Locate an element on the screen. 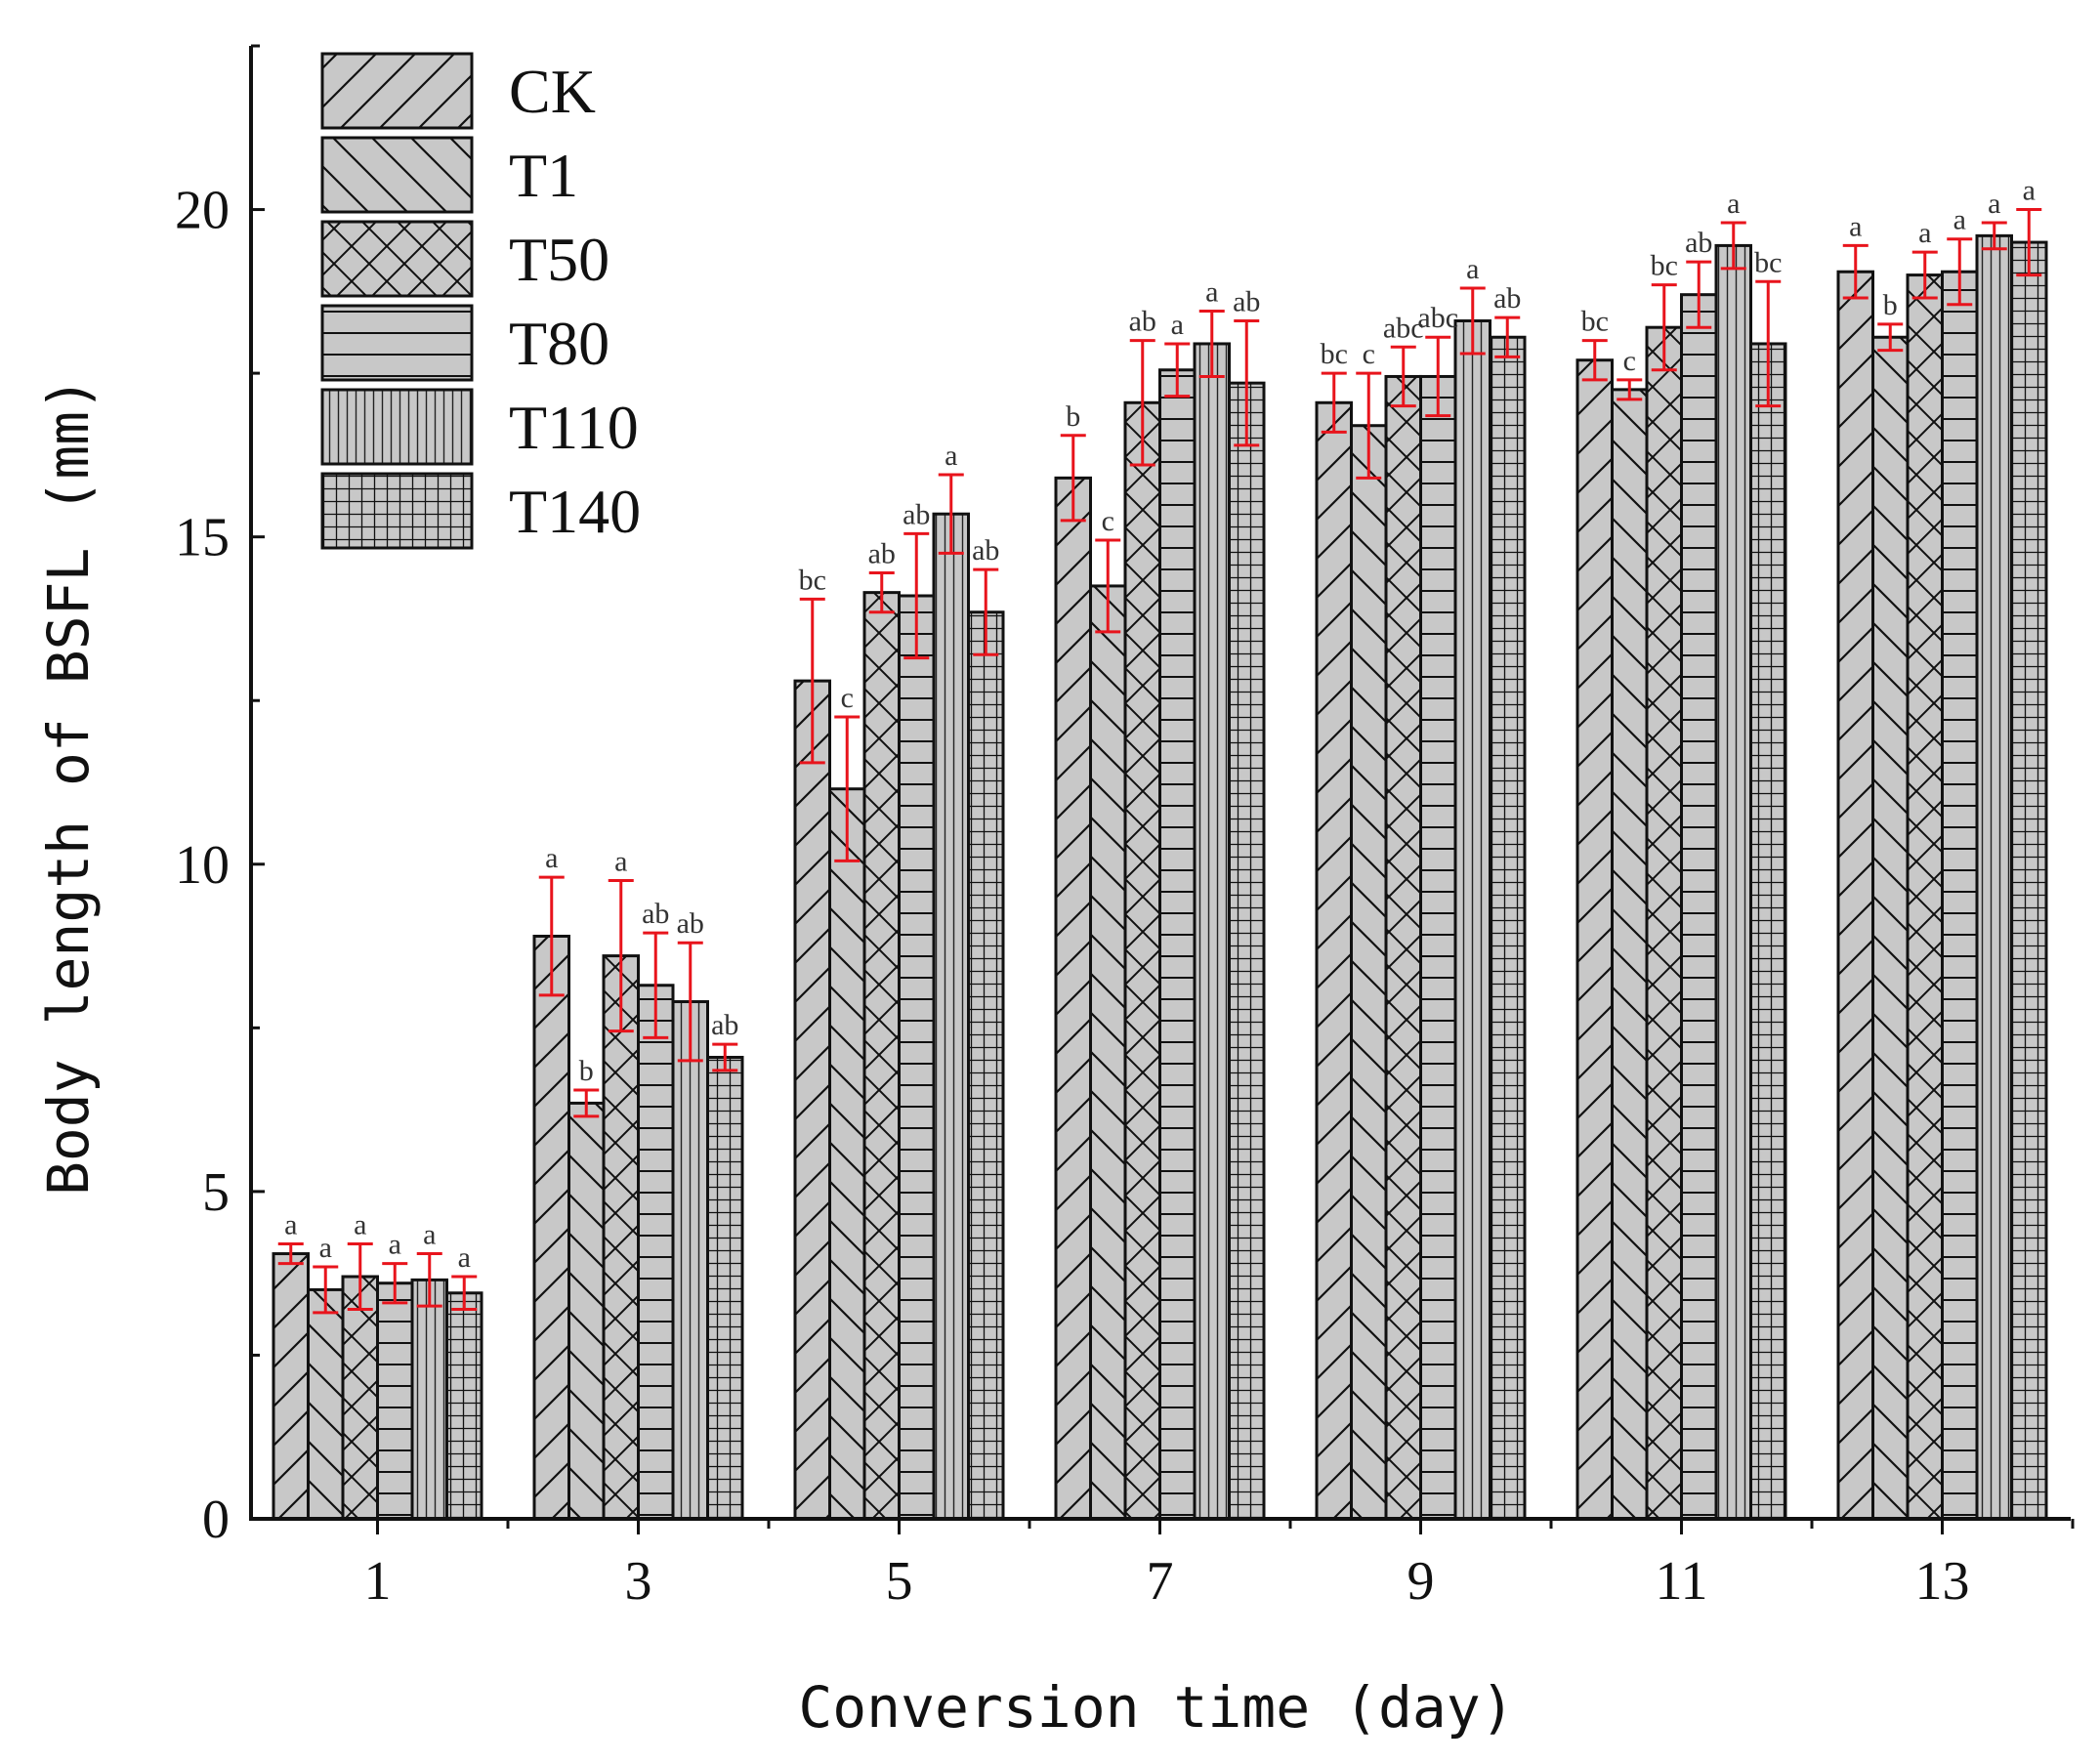  y-tick-label: 20 is located at coordinates (202, 211).